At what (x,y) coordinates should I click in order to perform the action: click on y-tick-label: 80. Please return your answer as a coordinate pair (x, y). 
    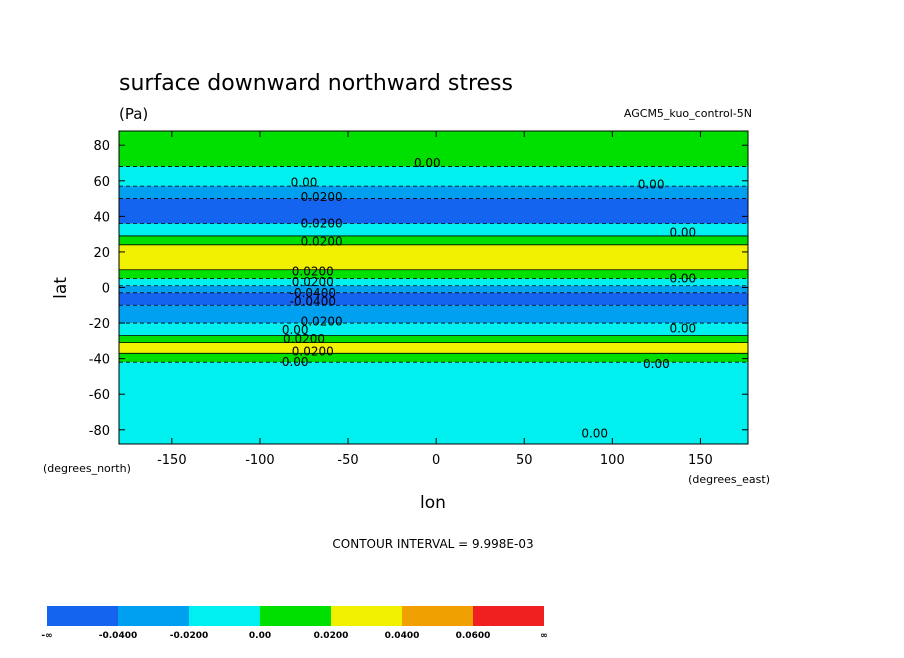
    Looking at the image, I should click on (101, 146).